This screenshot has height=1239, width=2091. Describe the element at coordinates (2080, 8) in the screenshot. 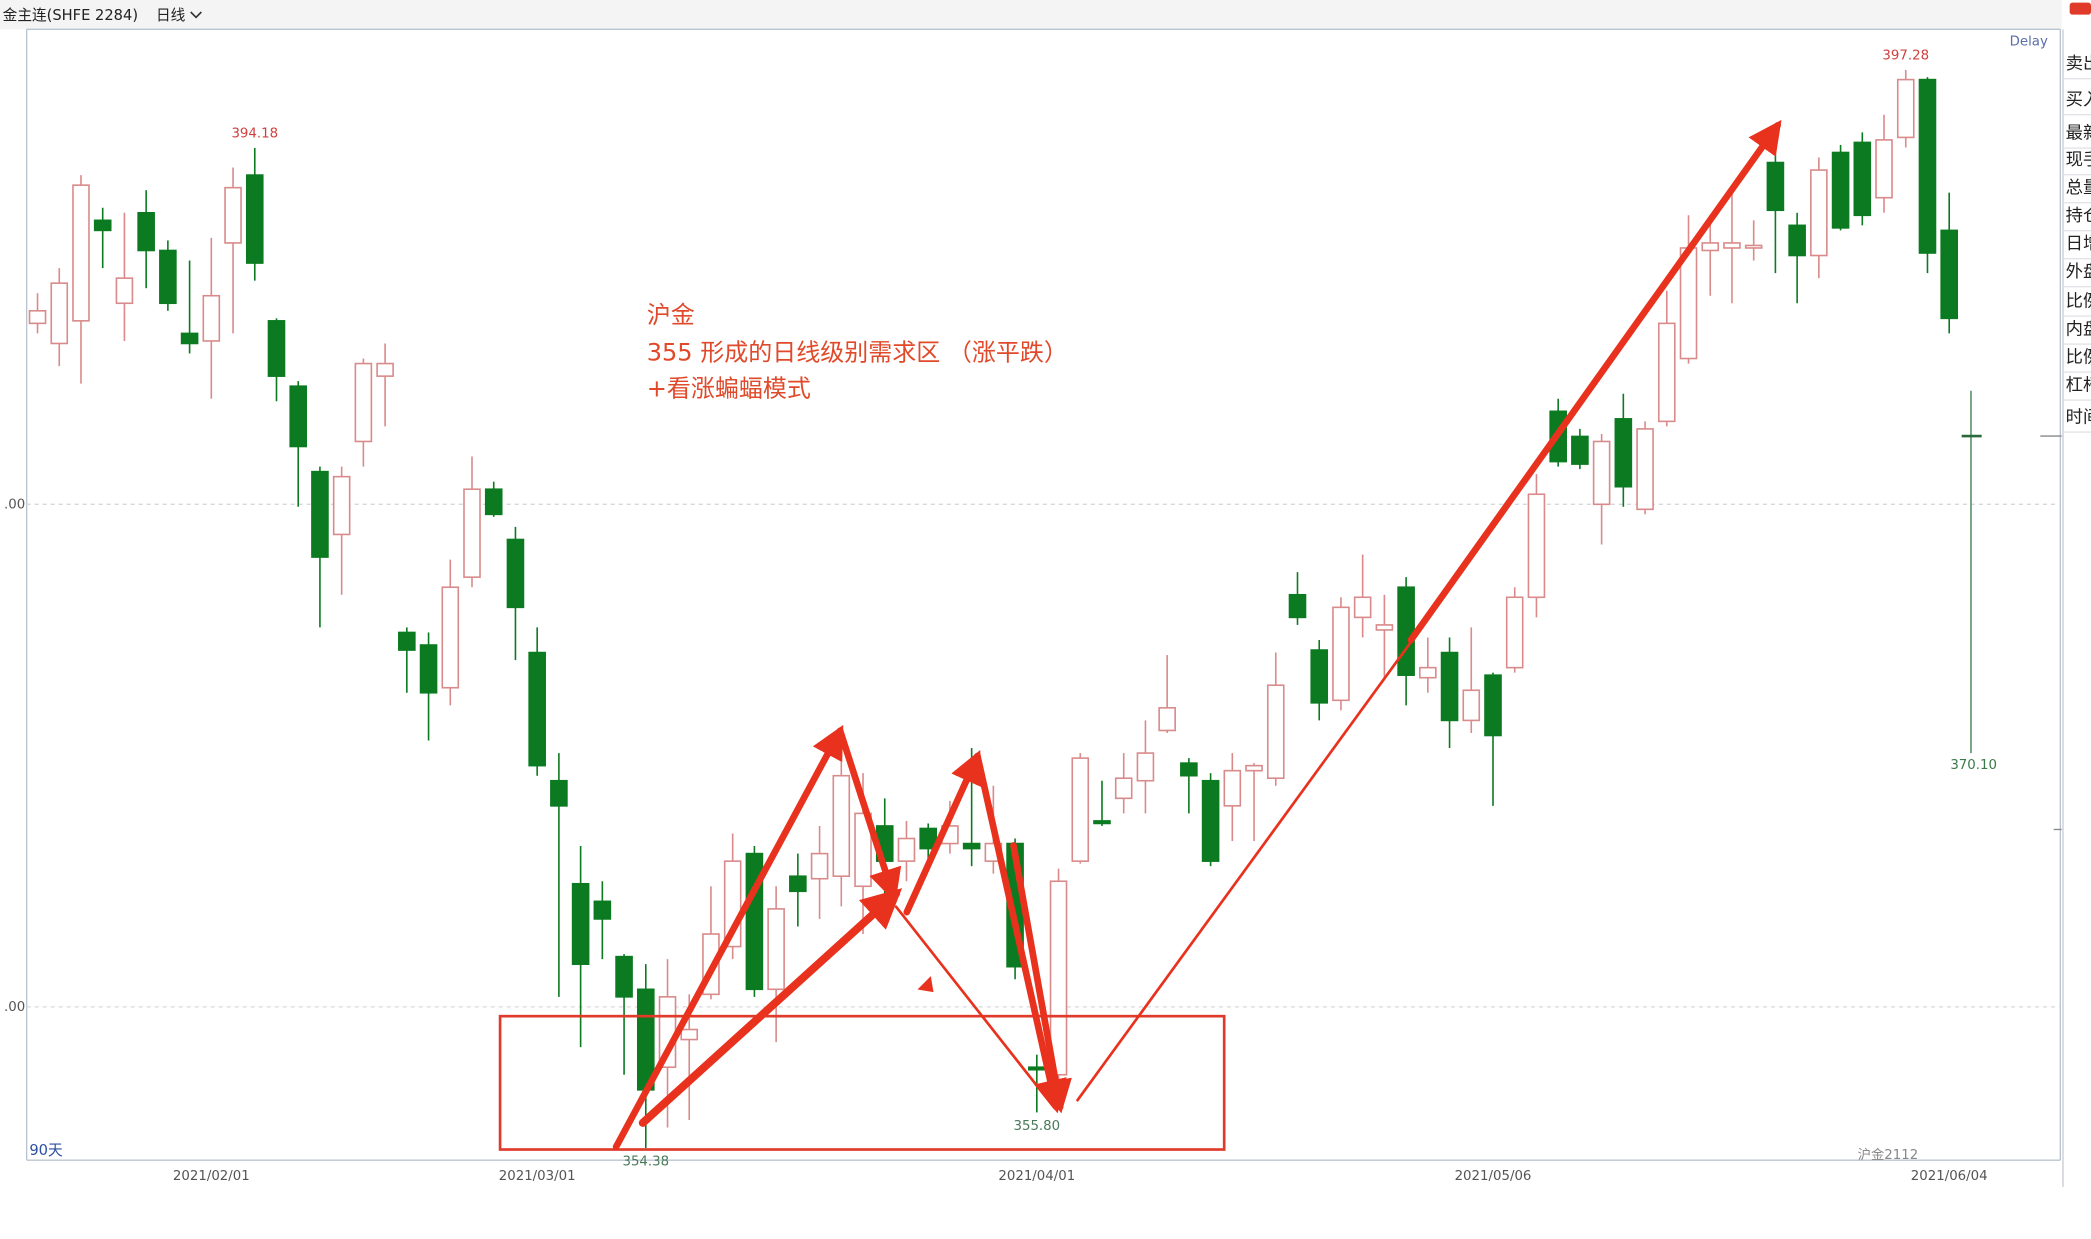

I see `badge` at that location.